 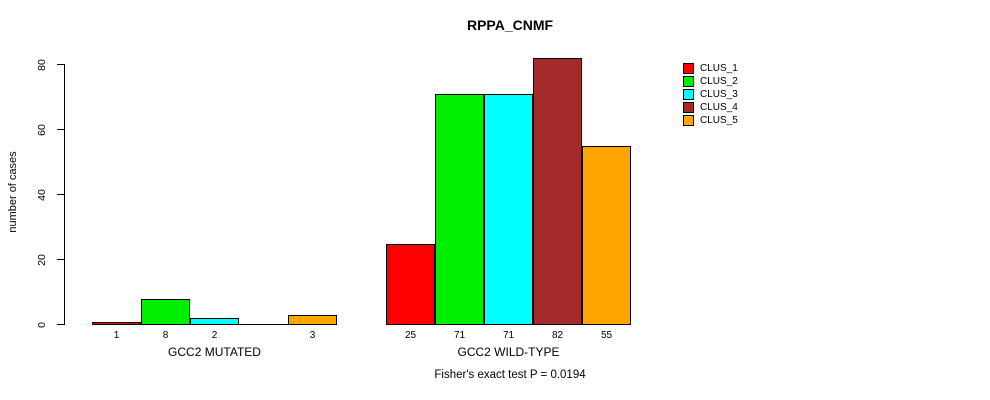 I want to click on bar-value-label: 8, so click(x=165, y=335).